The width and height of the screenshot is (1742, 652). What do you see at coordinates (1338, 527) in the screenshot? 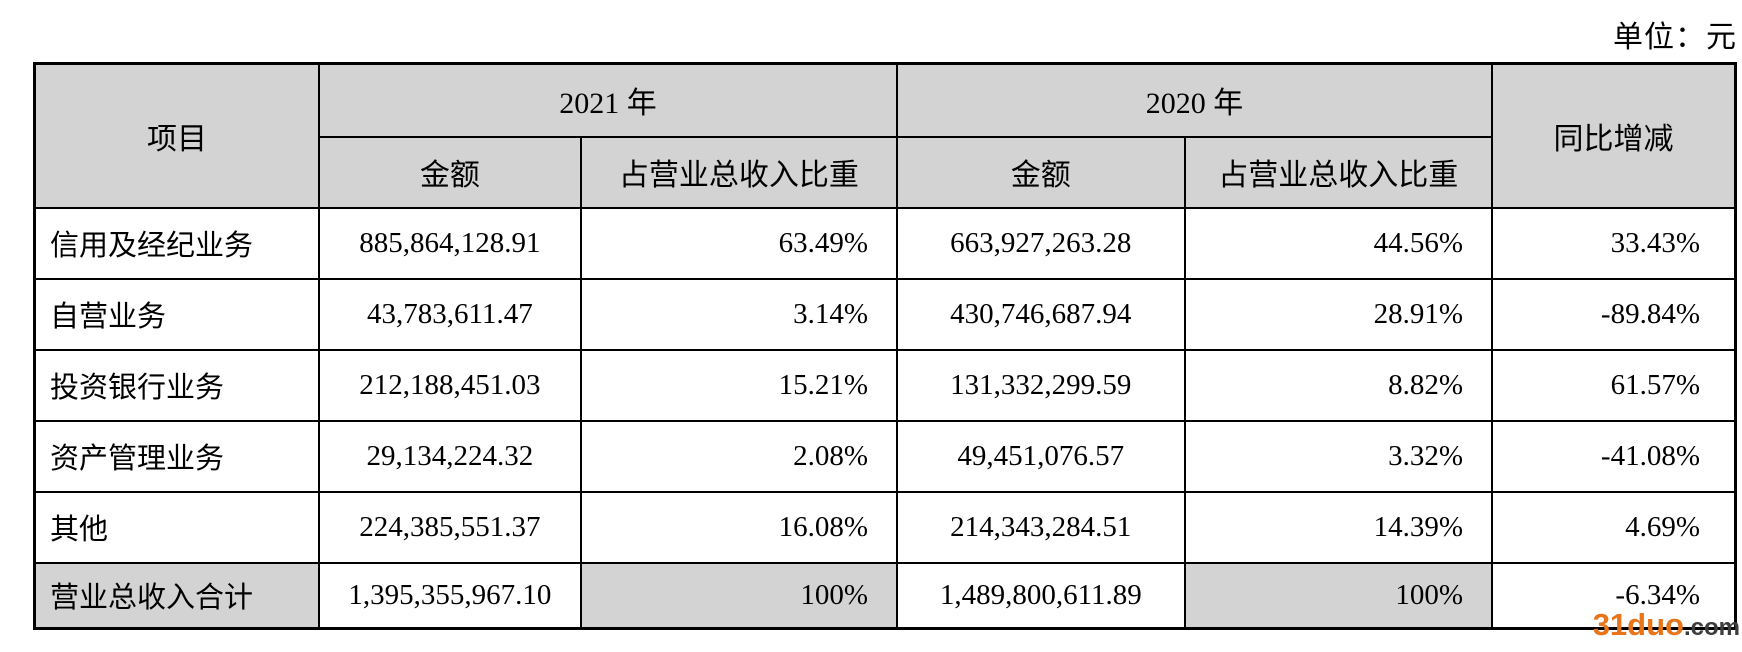
I see `cell-share-2020: 14.39%` at bounding box center [1338, 527].